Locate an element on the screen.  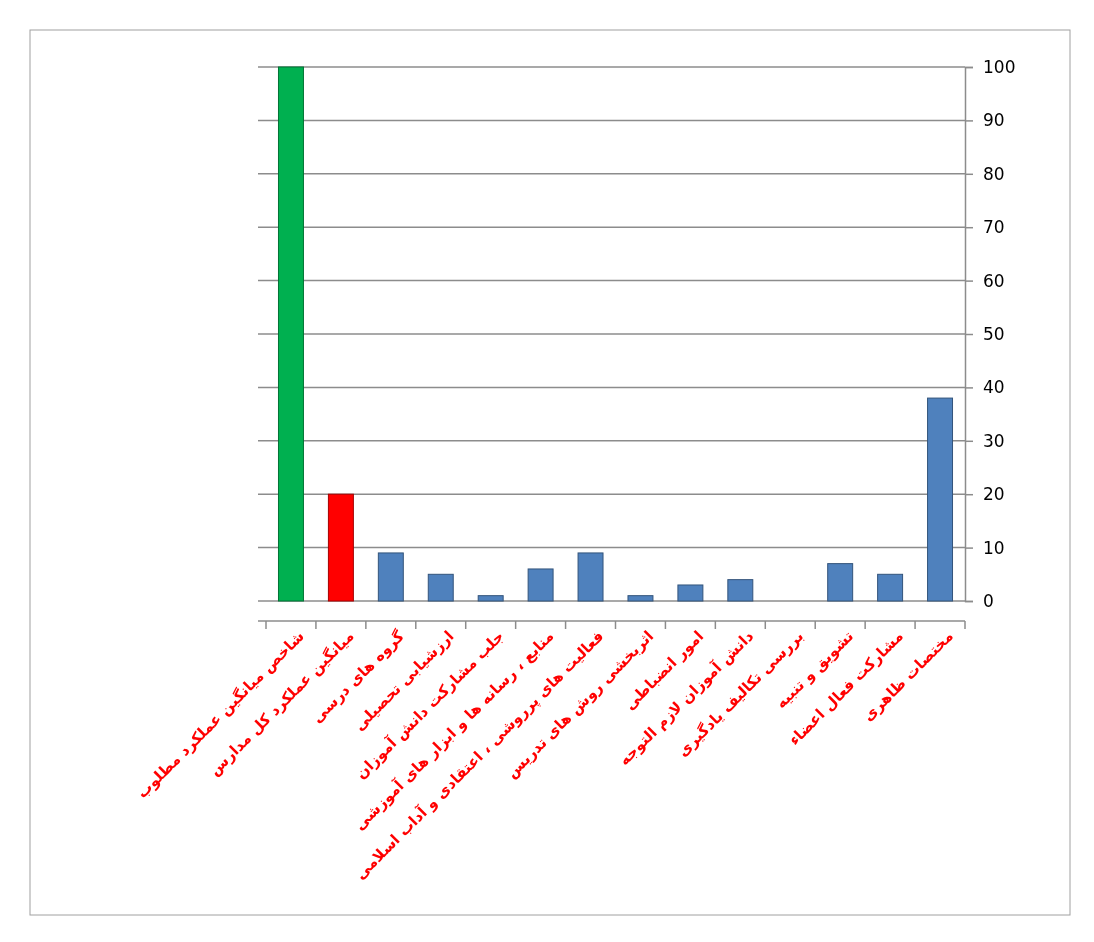
y-tick-label: 80 is located at coordinates (994, 173).